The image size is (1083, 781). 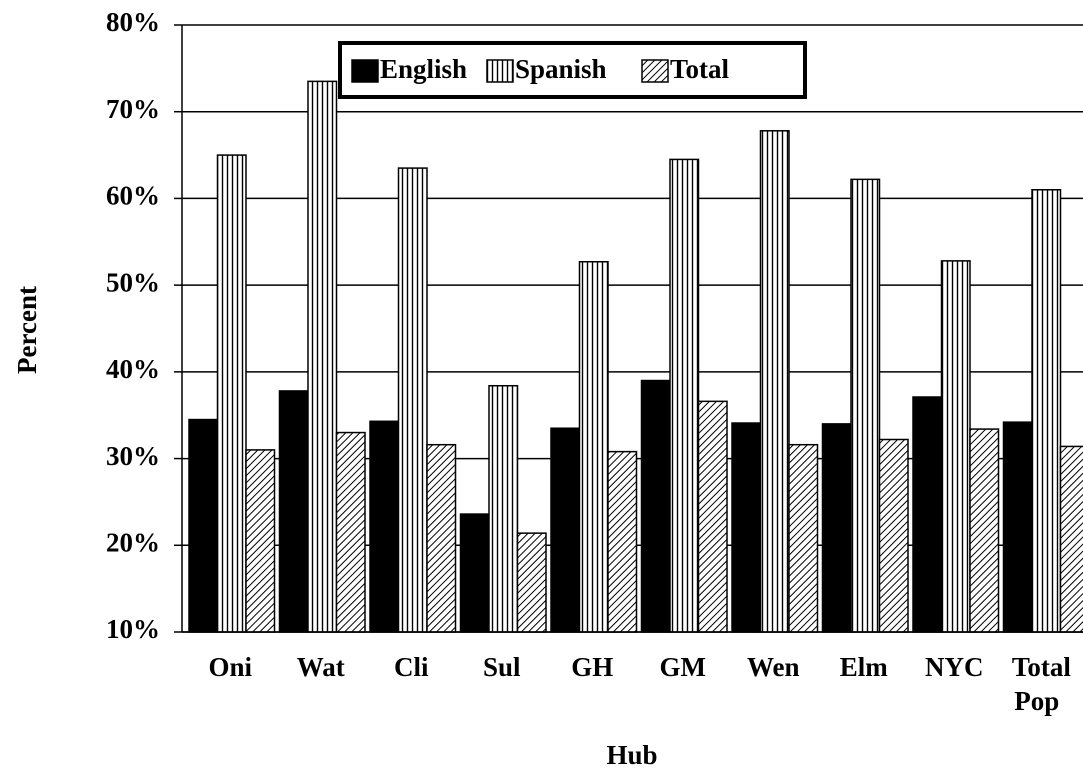 What do you see at coordinates (133, 629) in the screenshot?
I see `y-tick-label: 10%` at bounding box center [133, 629].